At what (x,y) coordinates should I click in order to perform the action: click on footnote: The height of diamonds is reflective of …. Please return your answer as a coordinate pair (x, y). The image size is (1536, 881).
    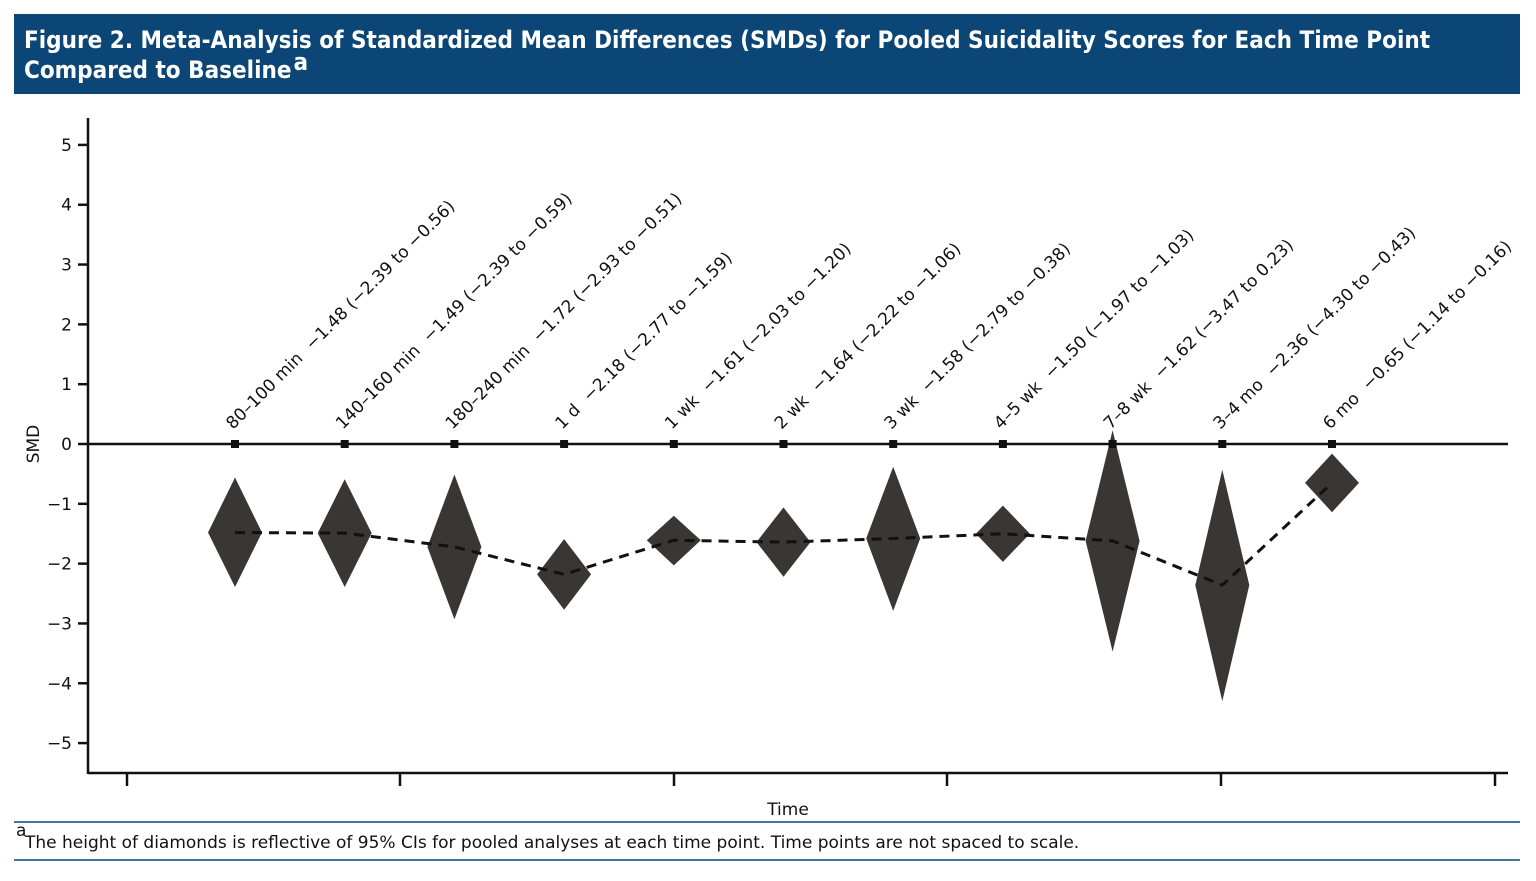
    Looking at the image, I should click on (551, 843).